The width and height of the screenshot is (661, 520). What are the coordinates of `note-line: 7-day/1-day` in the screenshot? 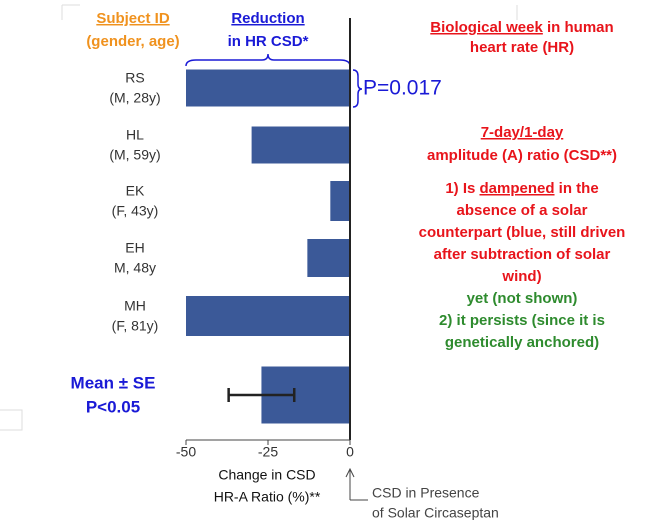 It's located at (522, 132).